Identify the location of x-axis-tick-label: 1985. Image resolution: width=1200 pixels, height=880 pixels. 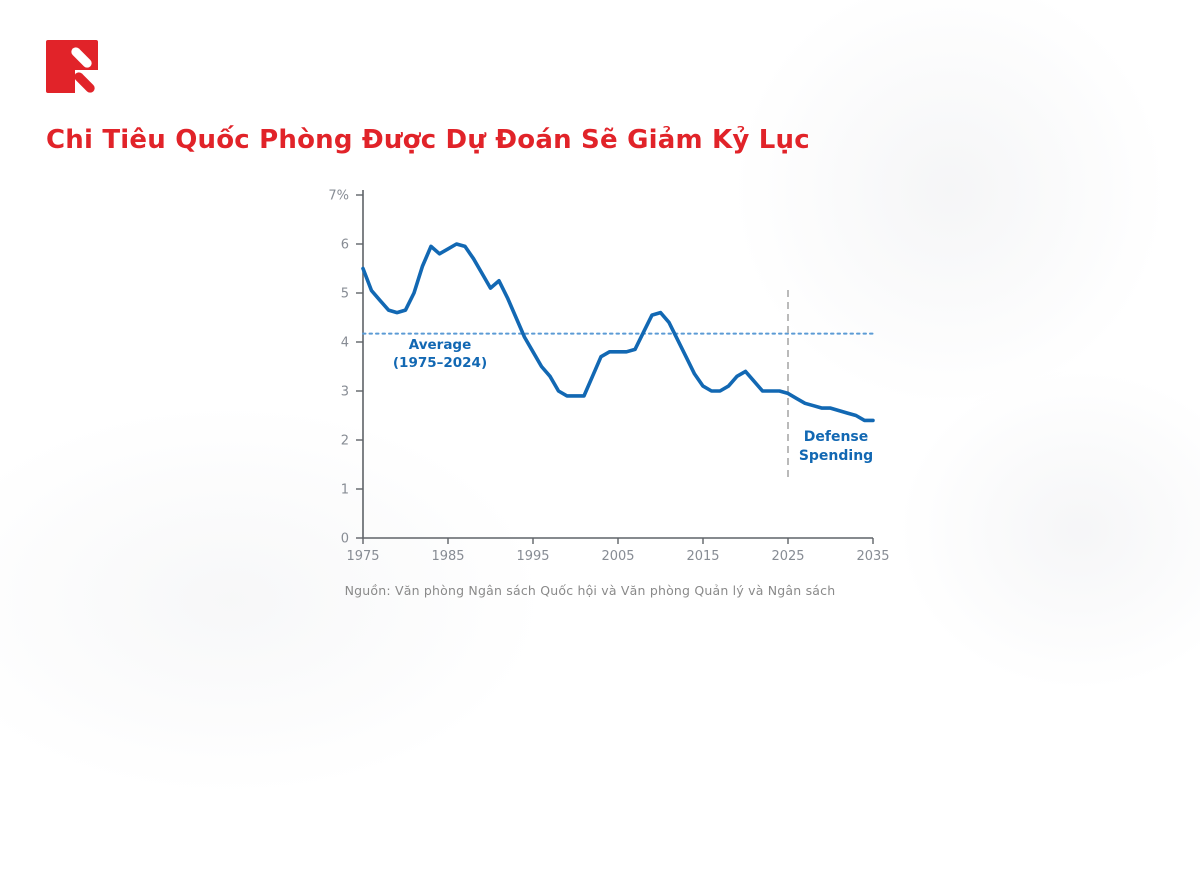
(447, 556).